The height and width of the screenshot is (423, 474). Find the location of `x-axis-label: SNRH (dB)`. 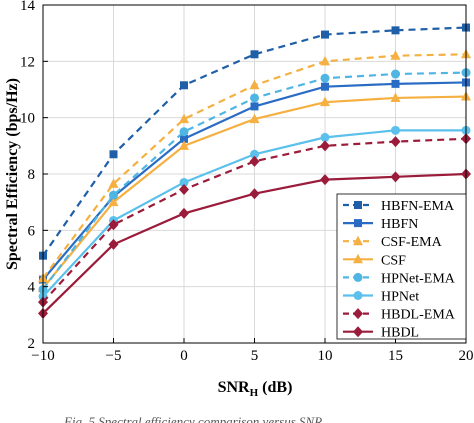

x-axis-label: SNRH (dB) is located at coordinates (255, 389).